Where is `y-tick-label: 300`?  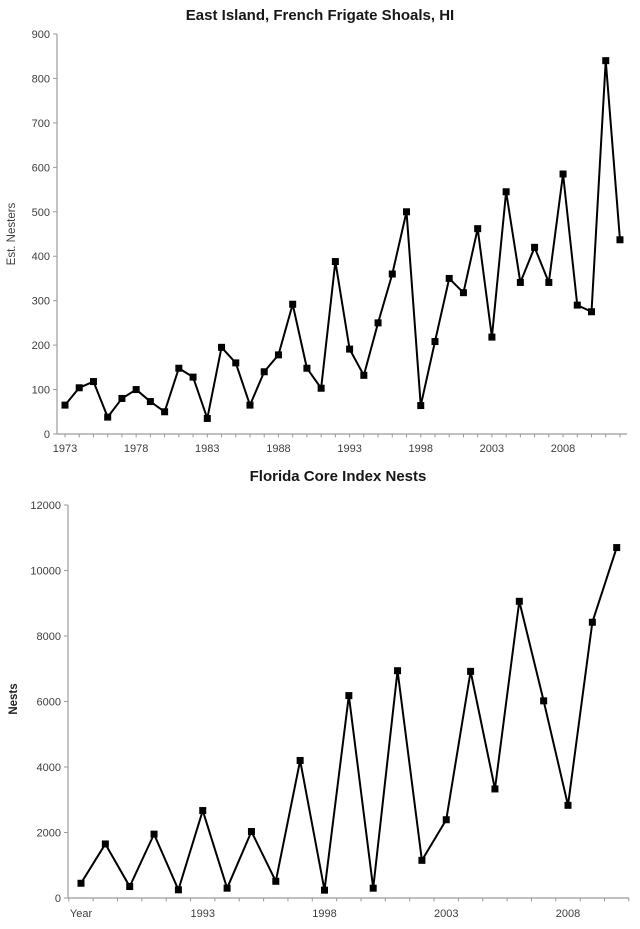 y-tick-label: 300 is located at coordinates (41, 302).